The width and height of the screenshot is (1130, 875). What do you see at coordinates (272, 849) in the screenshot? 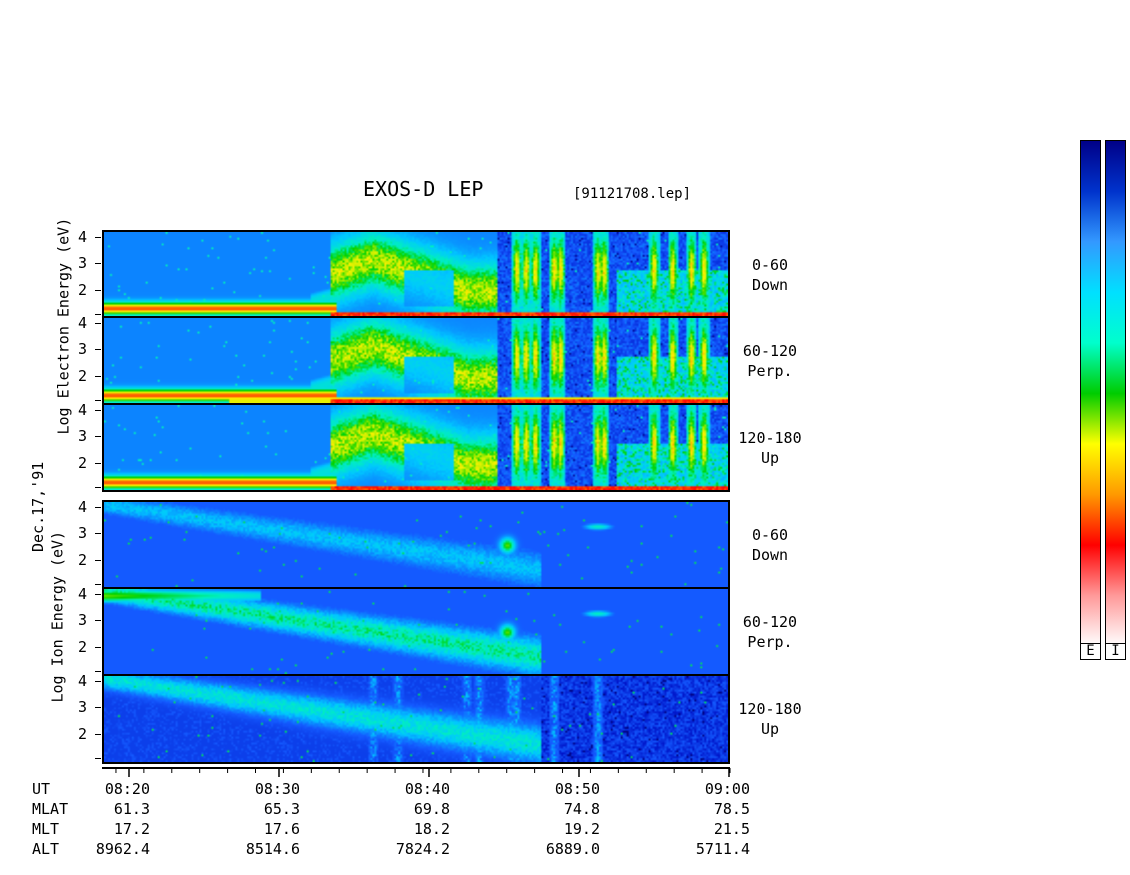
I see `orbit-value: 8514.6` at bounding box center [272, 849].